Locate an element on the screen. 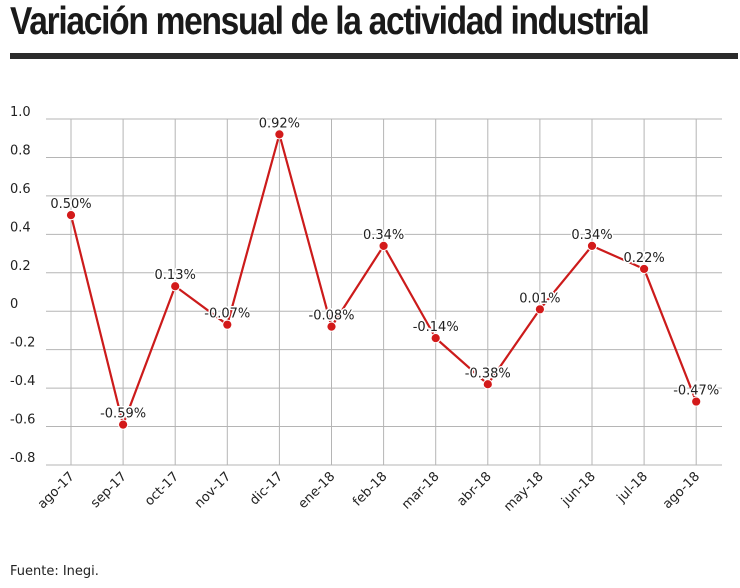 This screenshot has width=740, height=588. y-tick-label: -0.6 is located at coordinates (22, 420).